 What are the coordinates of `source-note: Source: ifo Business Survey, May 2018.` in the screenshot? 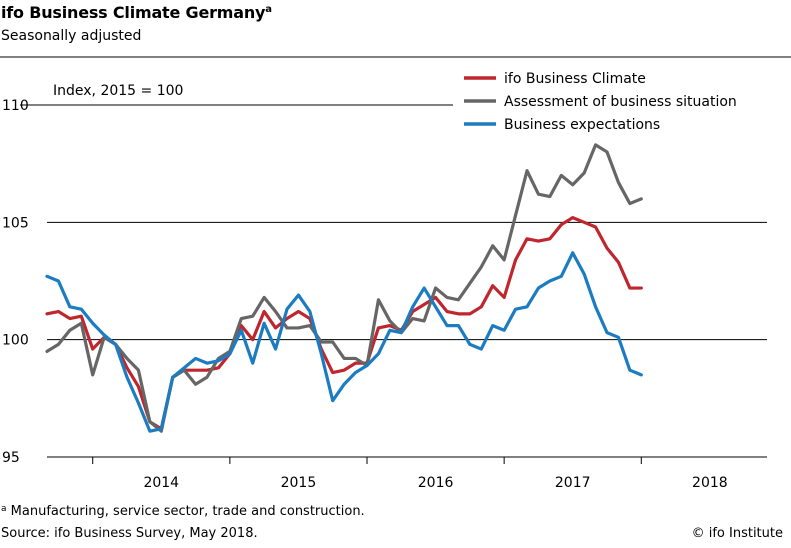 It's located at (129, 533).